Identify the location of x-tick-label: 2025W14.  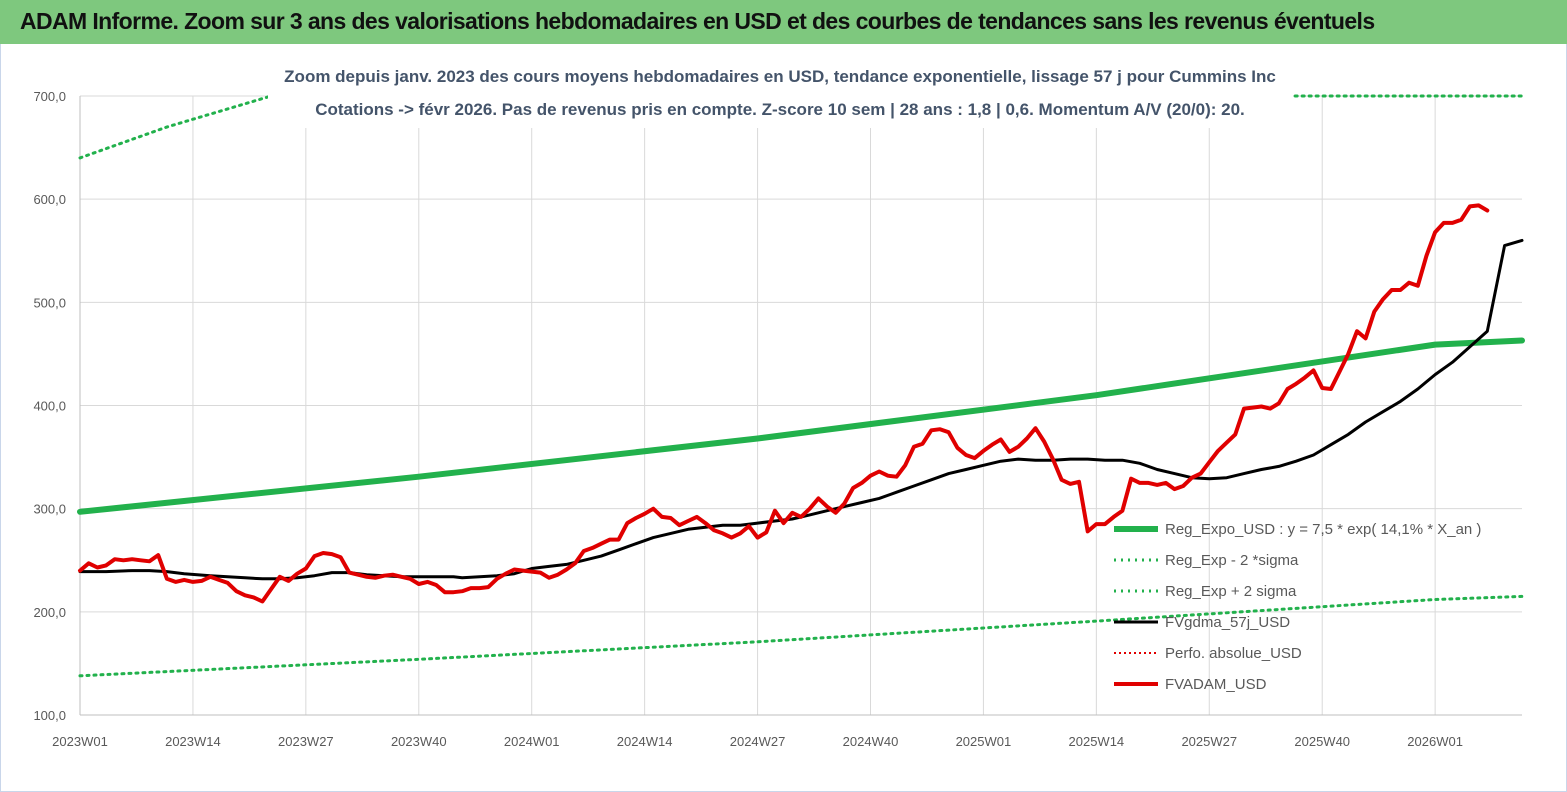
(1097, 741).